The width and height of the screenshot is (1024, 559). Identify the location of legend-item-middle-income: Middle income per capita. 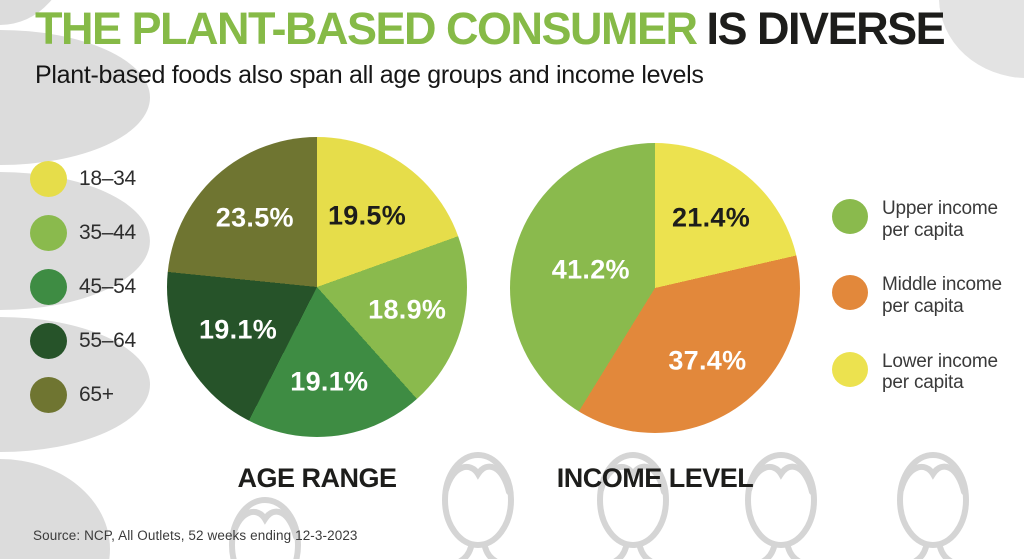
(919, 295).